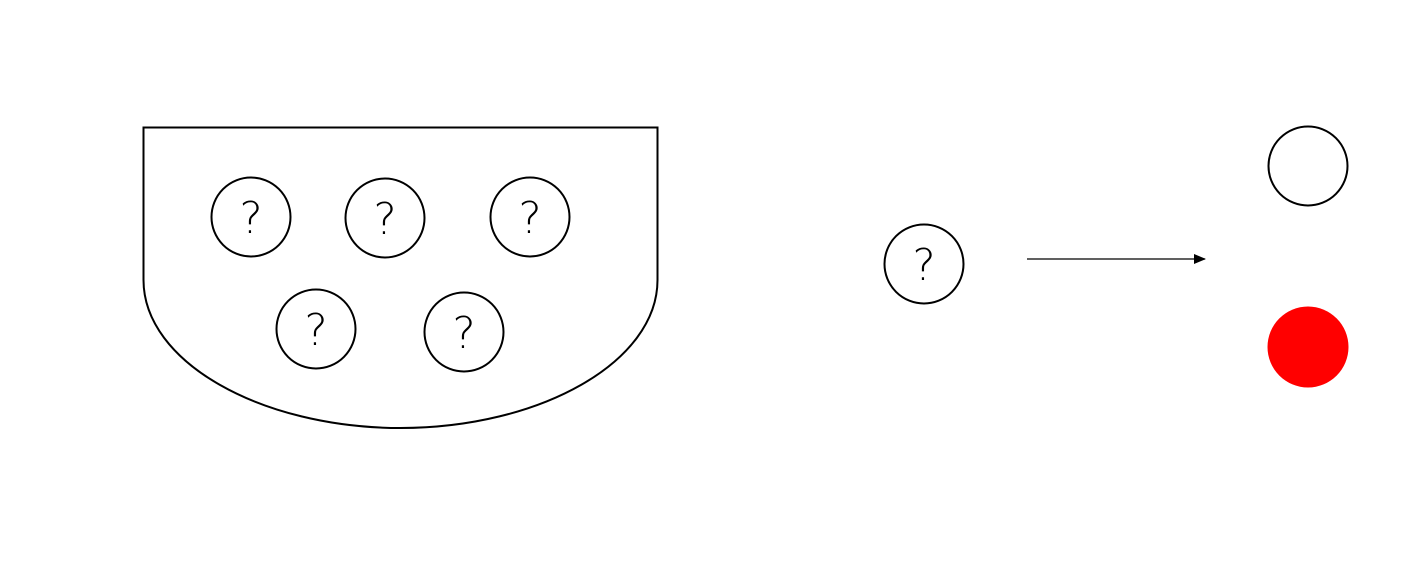 This screenshot has height=564, width=1422. Describe the element at coordinates (1308, 166) in the screenshot. I see `white-ball-outcome` at that location.